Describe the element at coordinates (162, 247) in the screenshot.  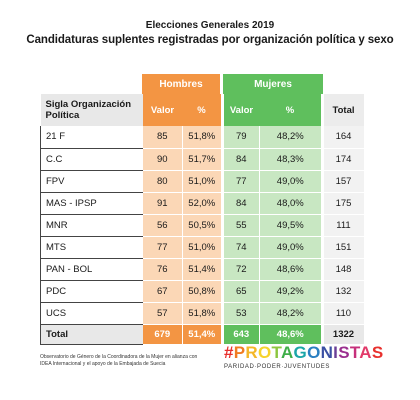
I see `cell-hombres-valor: 77` at that location.